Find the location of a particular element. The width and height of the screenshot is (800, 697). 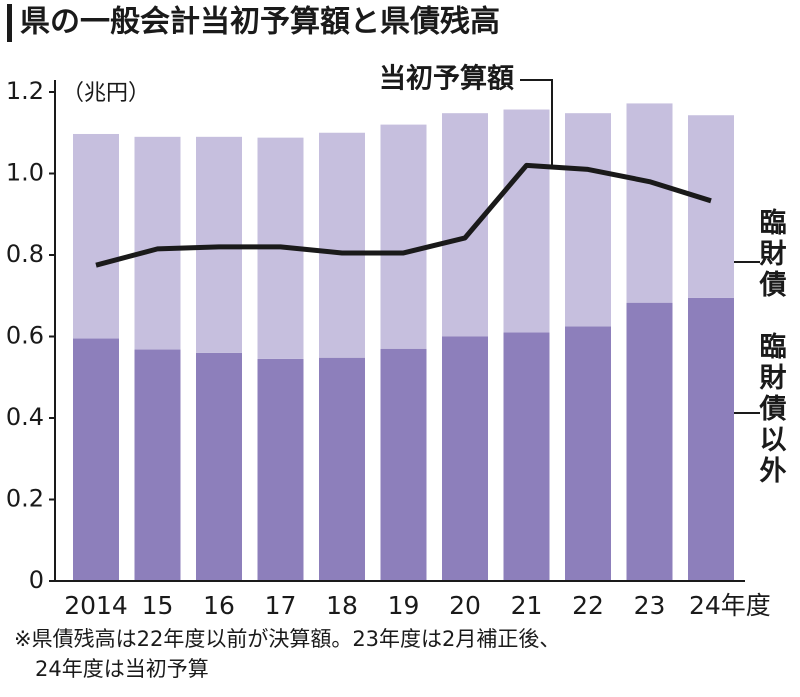

x-tick-label: 17 is located at coordinates (281, 605).